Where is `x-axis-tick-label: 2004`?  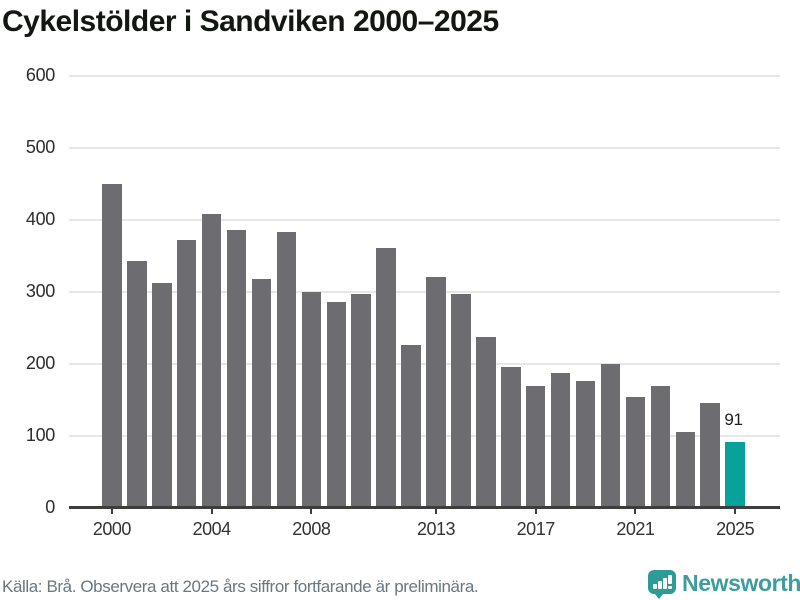 x-axis-tick-label: 2004 is located at coordinates (212, 529).